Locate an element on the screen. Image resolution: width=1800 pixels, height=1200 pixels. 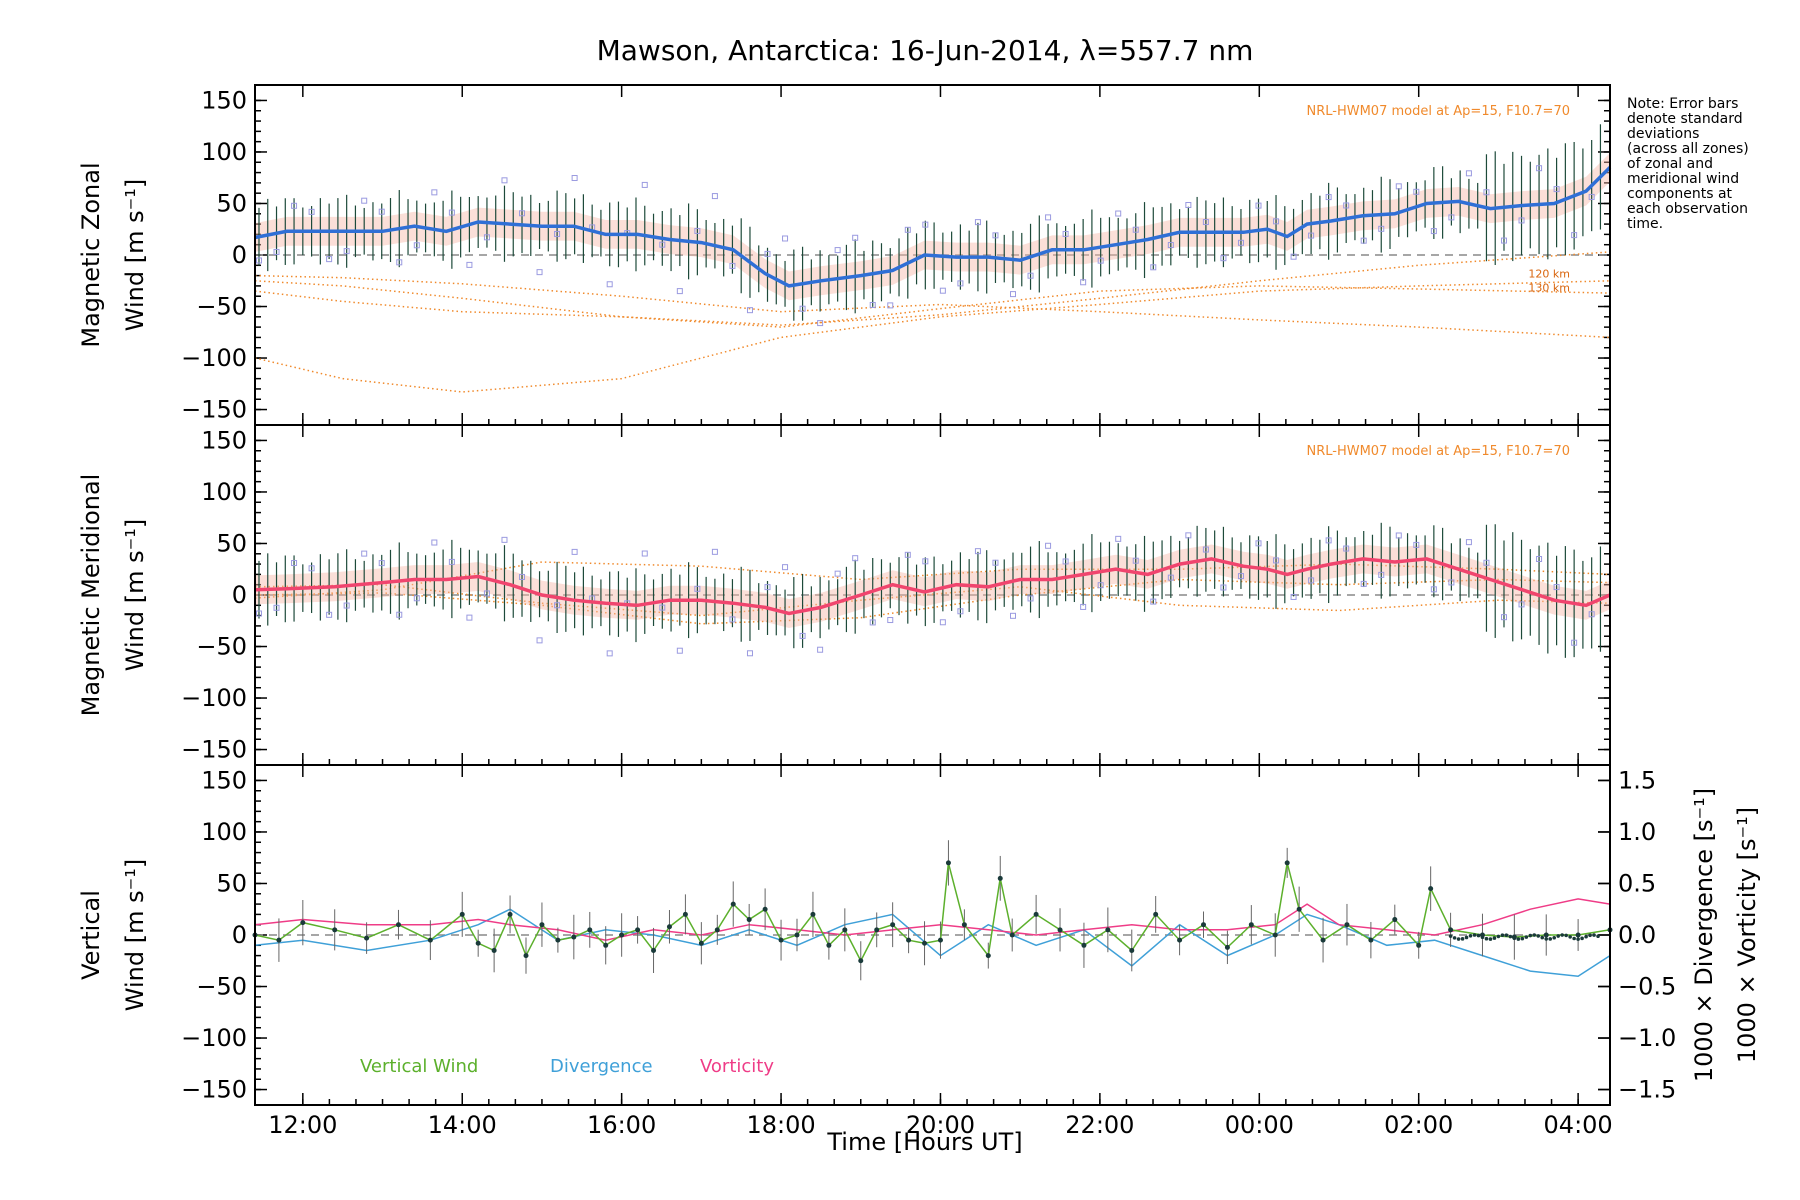
y-tick-label: 50 is located at coordinates (231, 883).